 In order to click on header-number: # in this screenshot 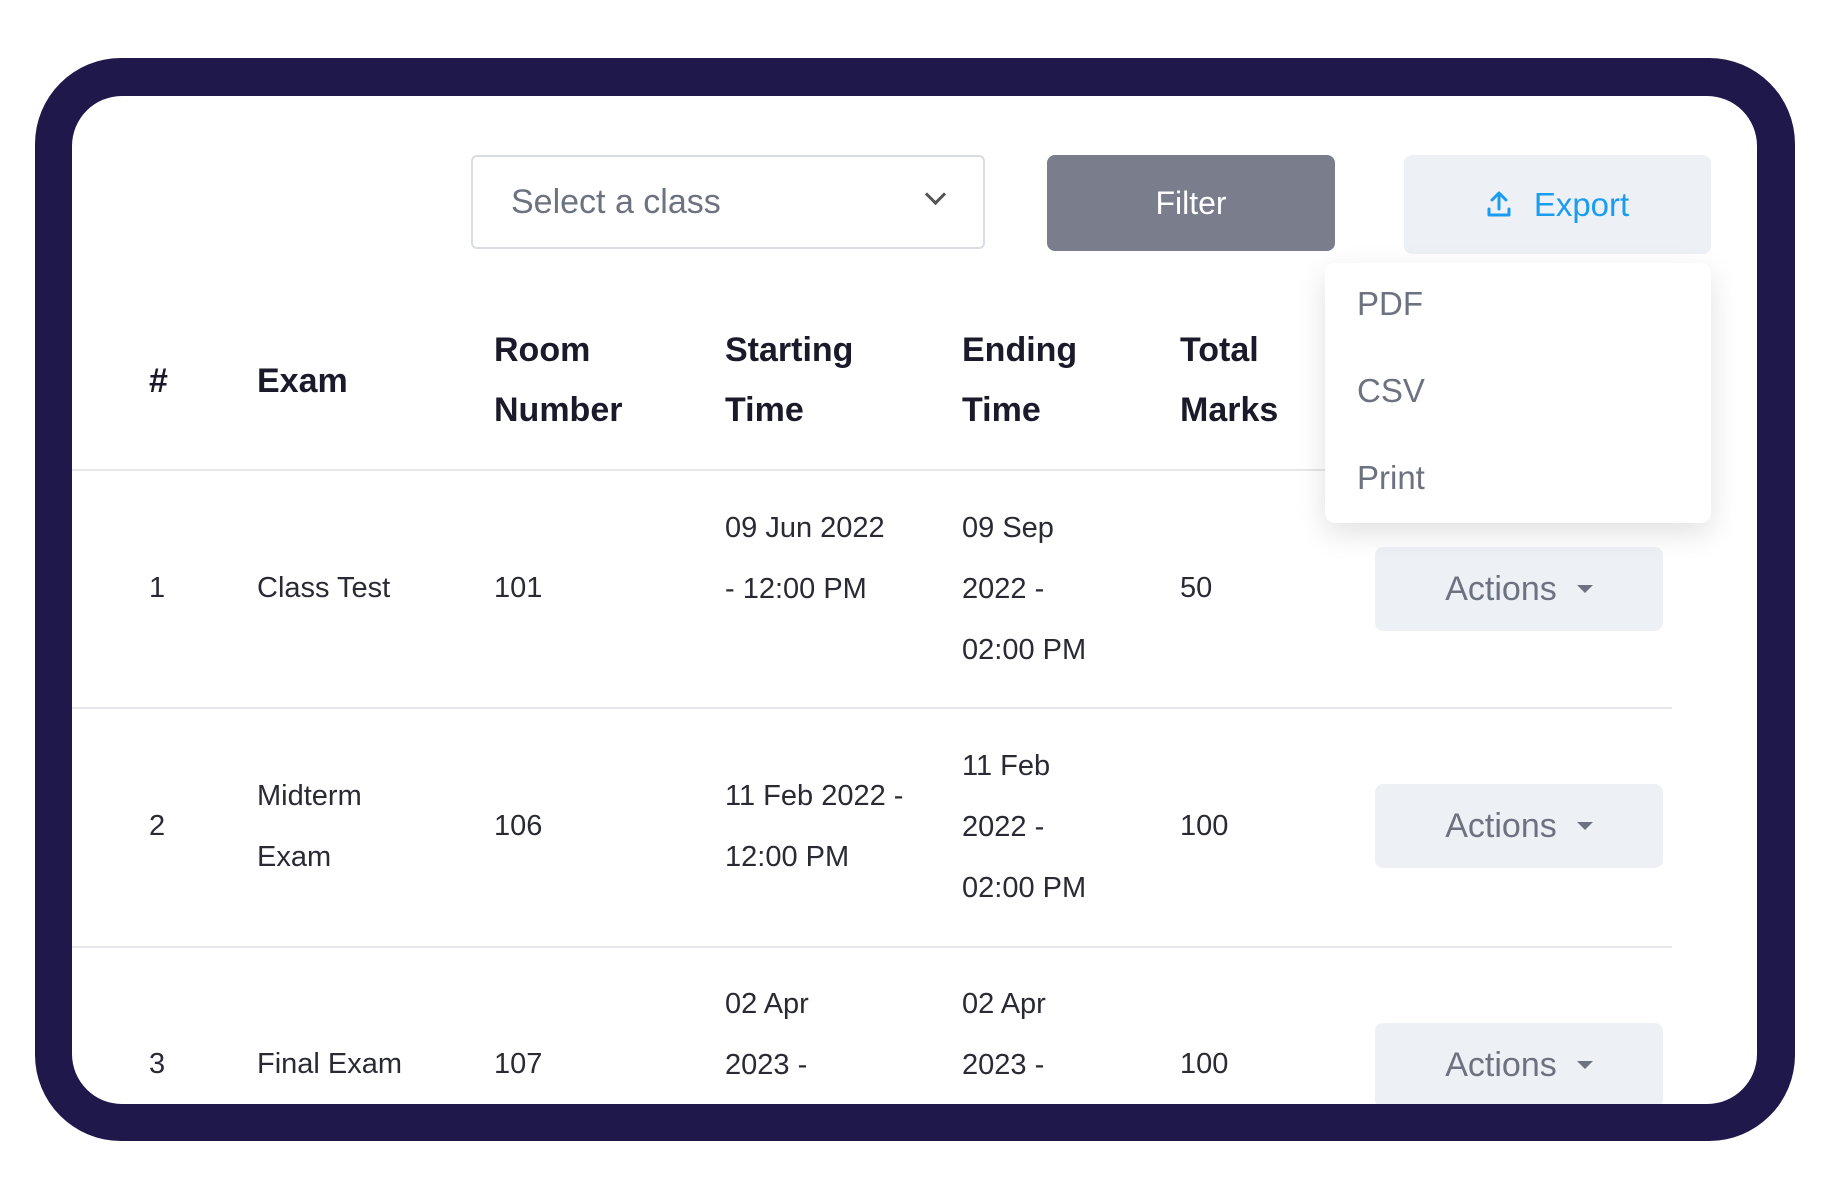, I will do `click(158, 381)`.